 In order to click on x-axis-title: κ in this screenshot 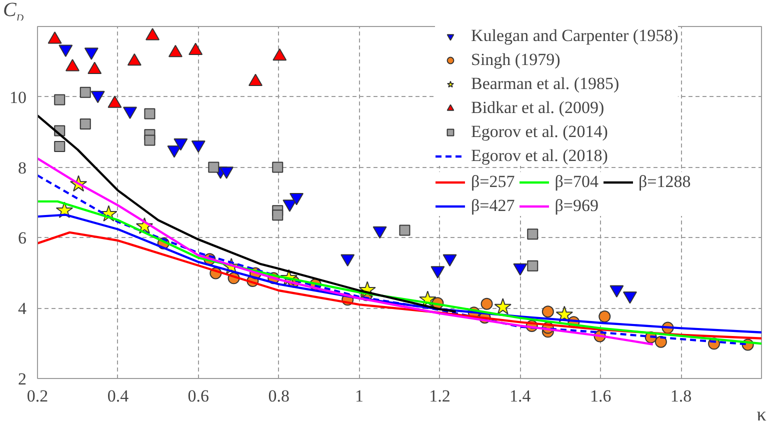, I will do `click(761, 415)`.